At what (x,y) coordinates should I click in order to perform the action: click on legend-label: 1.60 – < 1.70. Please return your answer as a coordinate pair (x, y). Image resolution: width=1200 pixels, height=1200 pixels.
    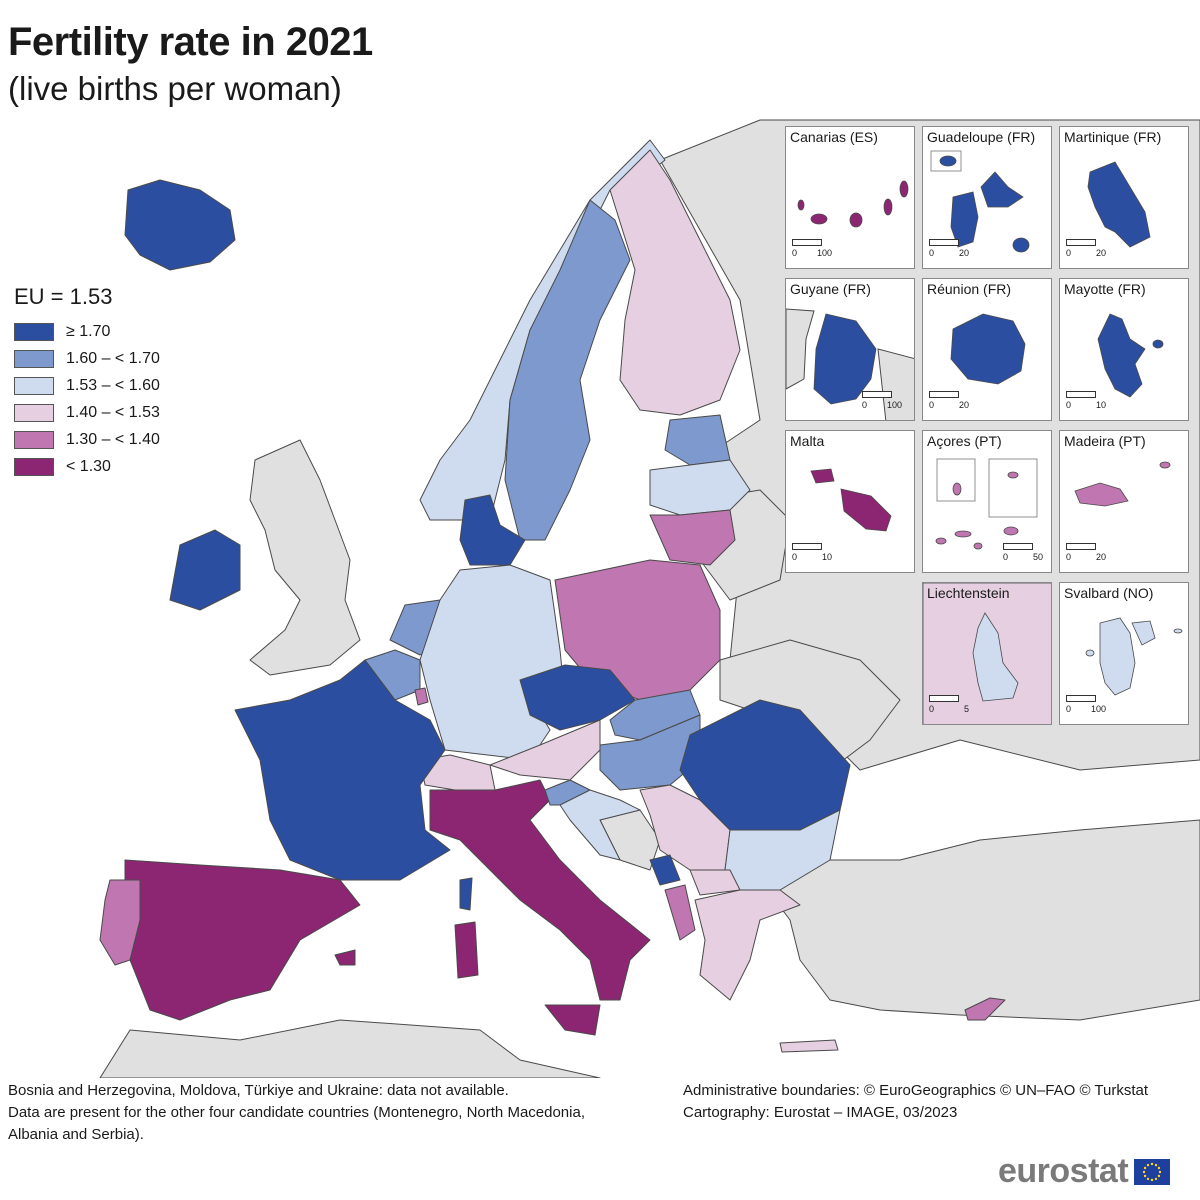
    Looking at the image, I should click on (113, 358).